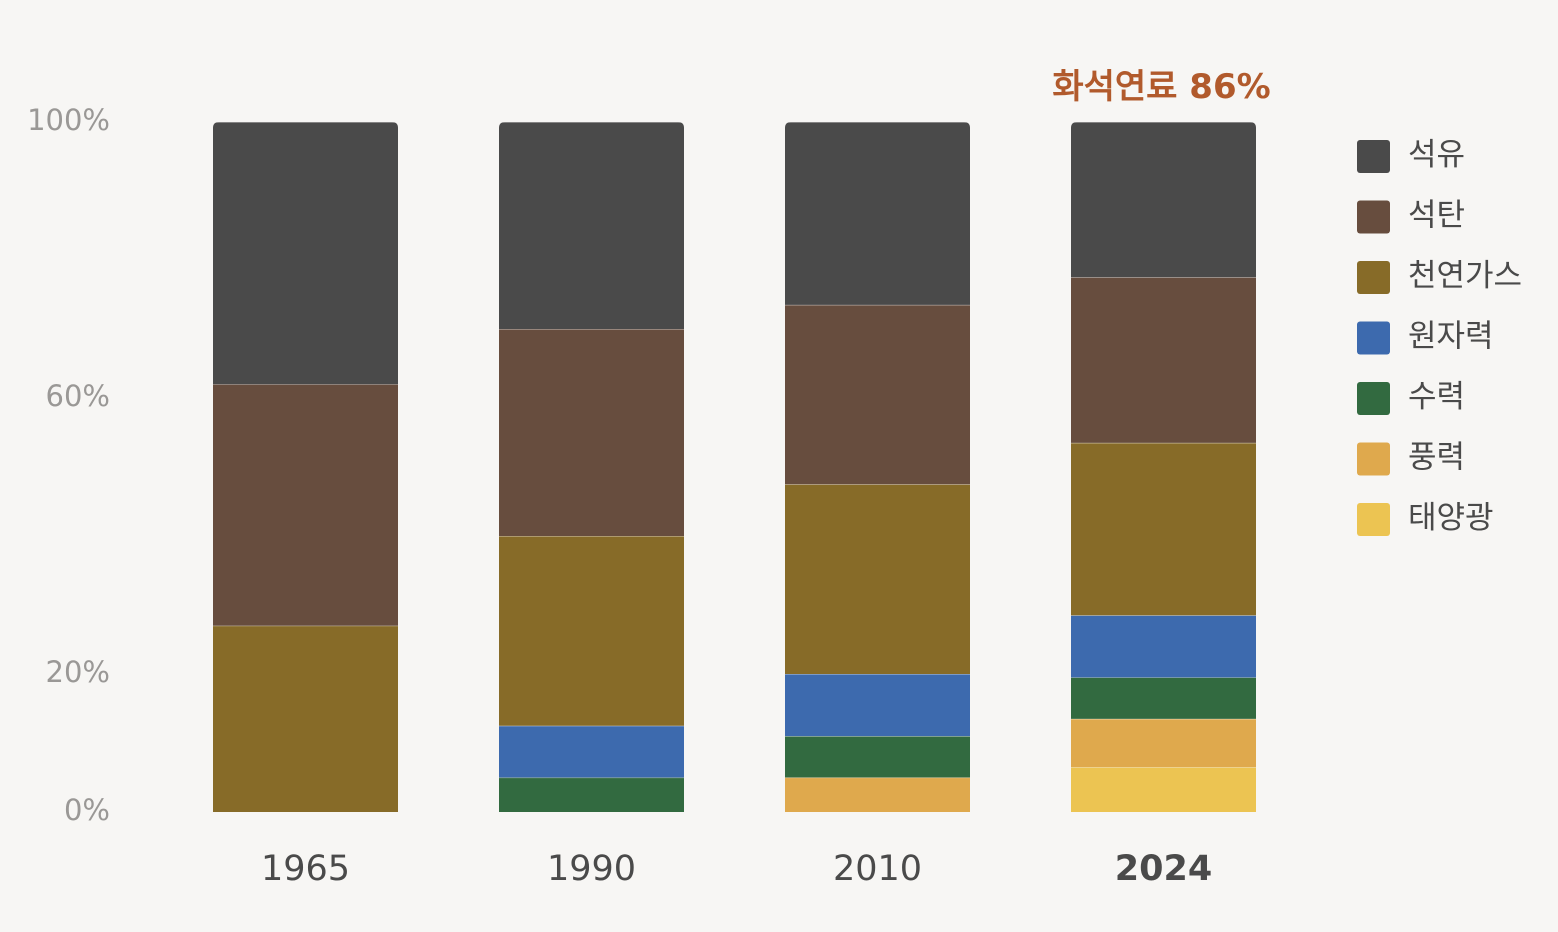  What do you see at coordinates (78, 396) in the screenshot?
I see `y-tick-label: 60%` at bounding box center [78, 396].